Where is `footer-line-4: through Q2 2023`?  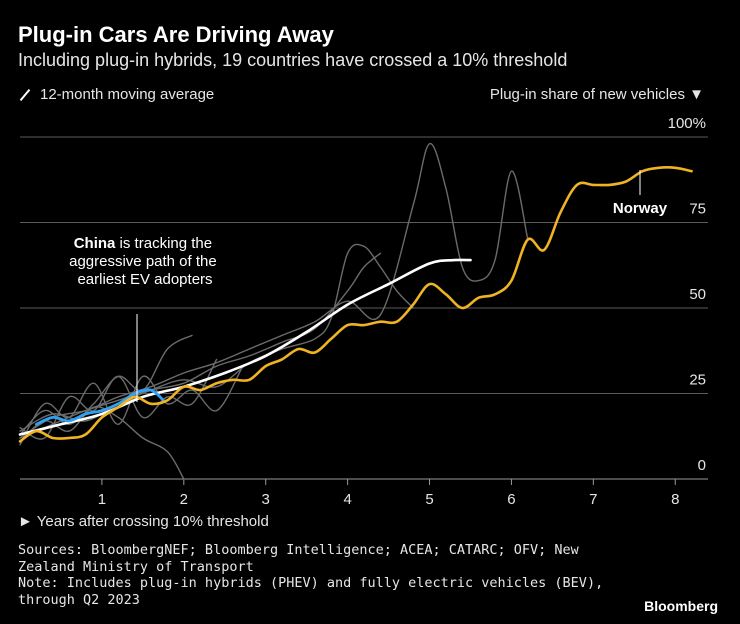
footer-line-4: through Q2 2023 is located at coordinates (79, 599).